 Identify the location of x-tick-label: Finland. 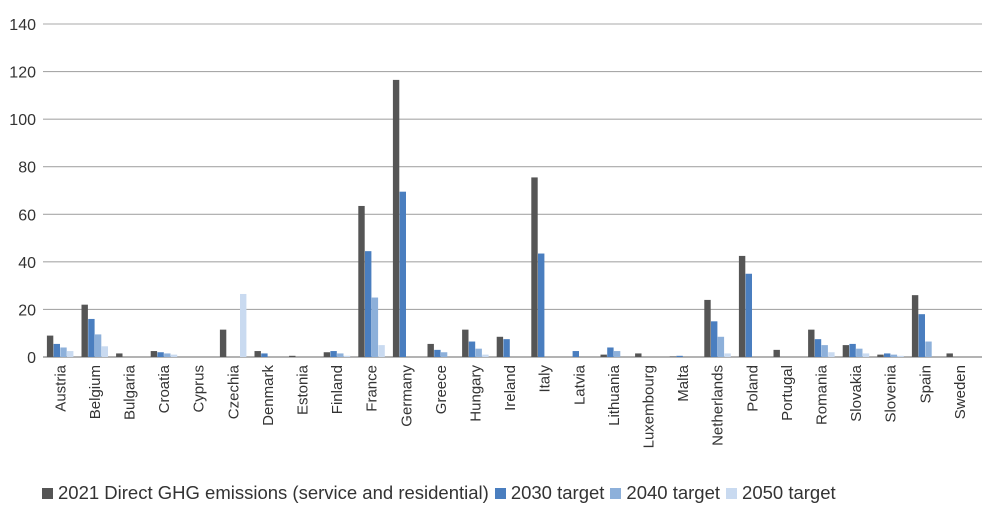
(337, 389).